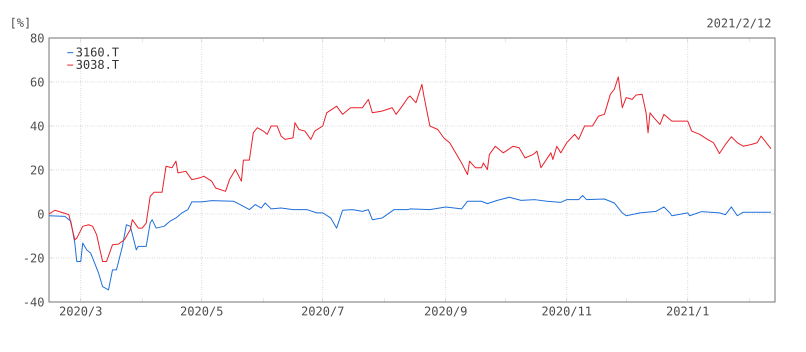 Image resolution: width=806 pixels, height=352 pixels. Describe the element at coordinates (37, 38) in the screenshot. I see `y-tick-label: 80` at that location.